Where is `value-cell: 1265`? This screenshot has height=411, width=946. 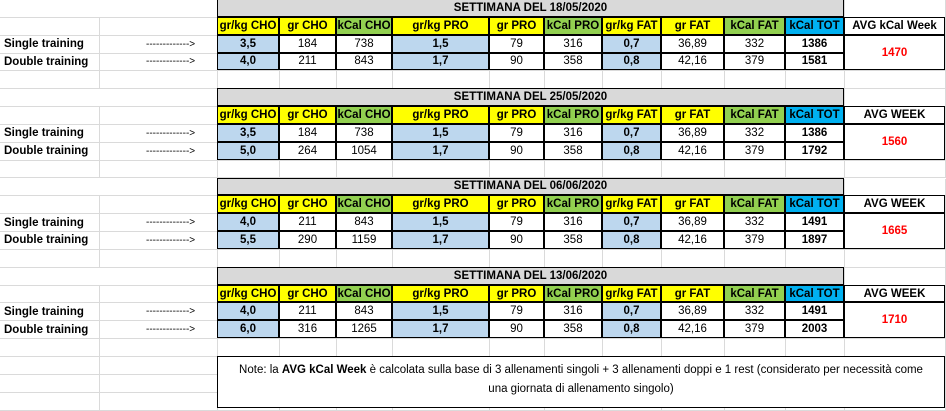
value-cell: 1265 is located at coordinates (364, 329).